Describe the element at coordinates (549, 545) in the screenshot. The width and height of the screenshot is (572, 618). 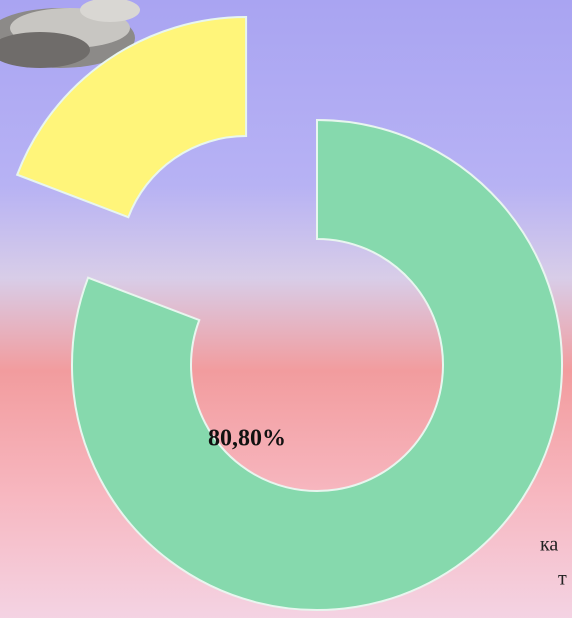
I see `background-text: ка` at that location.